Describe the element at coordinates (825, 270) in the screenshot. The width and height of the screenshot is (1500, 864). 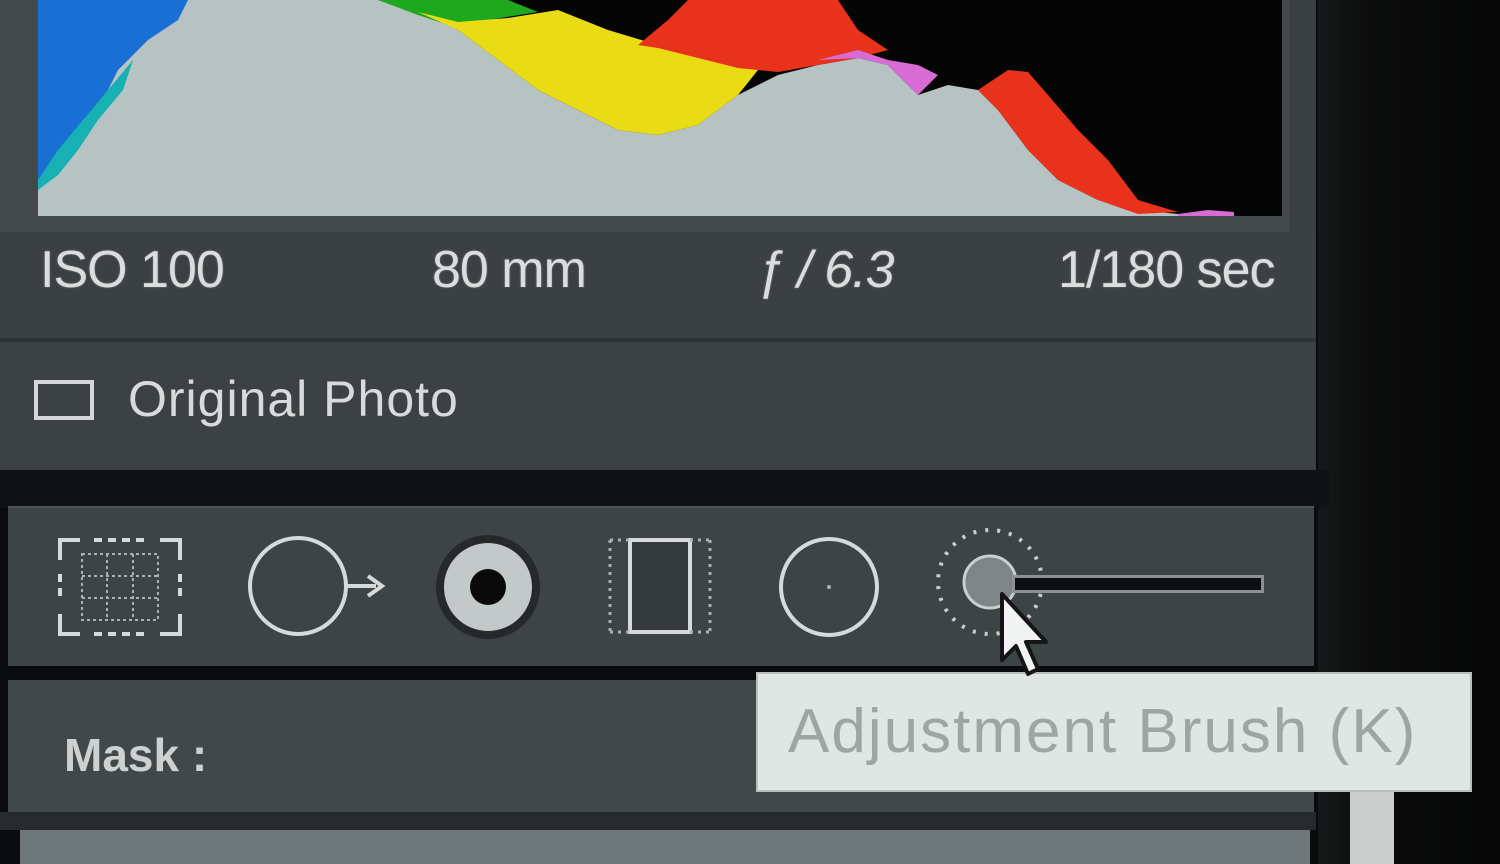
I see `aperture-value: ƒ / 6.3` at that location.